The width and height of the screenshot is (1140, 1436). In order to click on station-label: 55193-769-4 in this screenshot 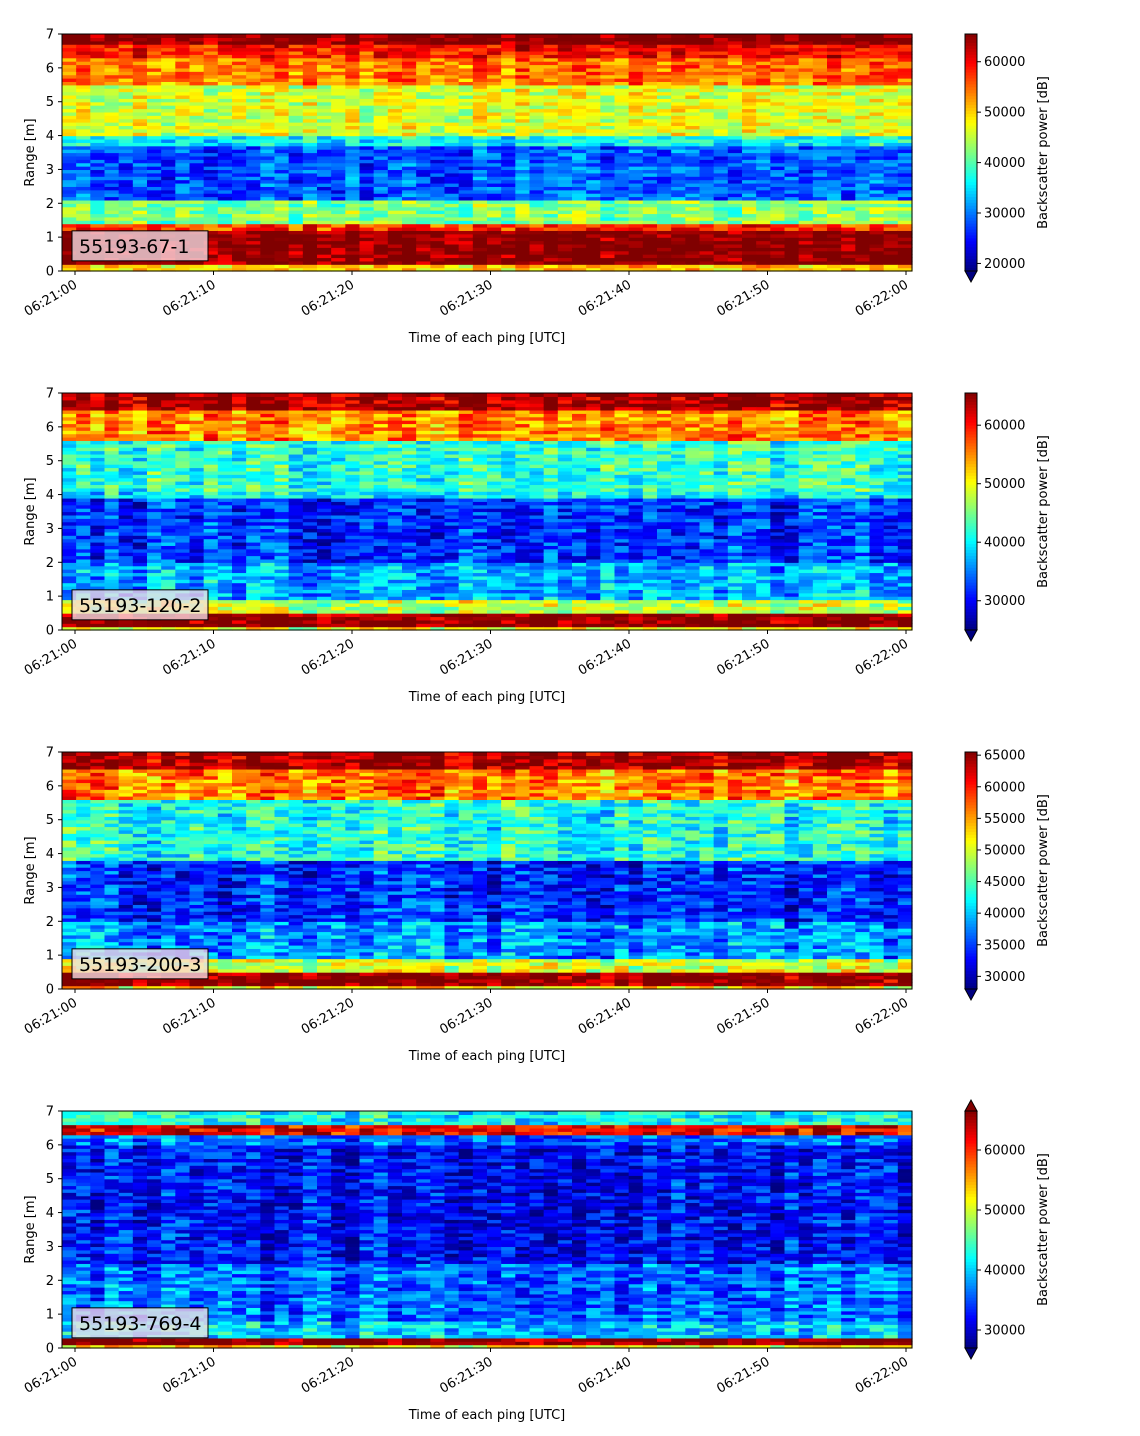, I will do `click(140, 1324)`.